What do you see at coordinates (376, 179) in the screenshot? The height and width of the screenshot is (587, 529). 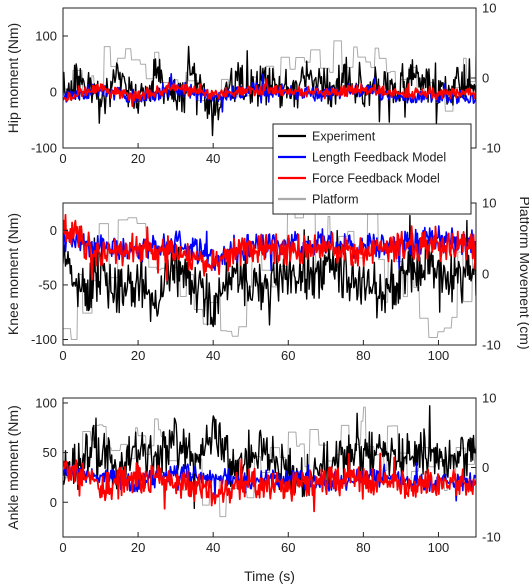 I see `legend-label: Force Feedback Model` at bounding box center [376, 179].